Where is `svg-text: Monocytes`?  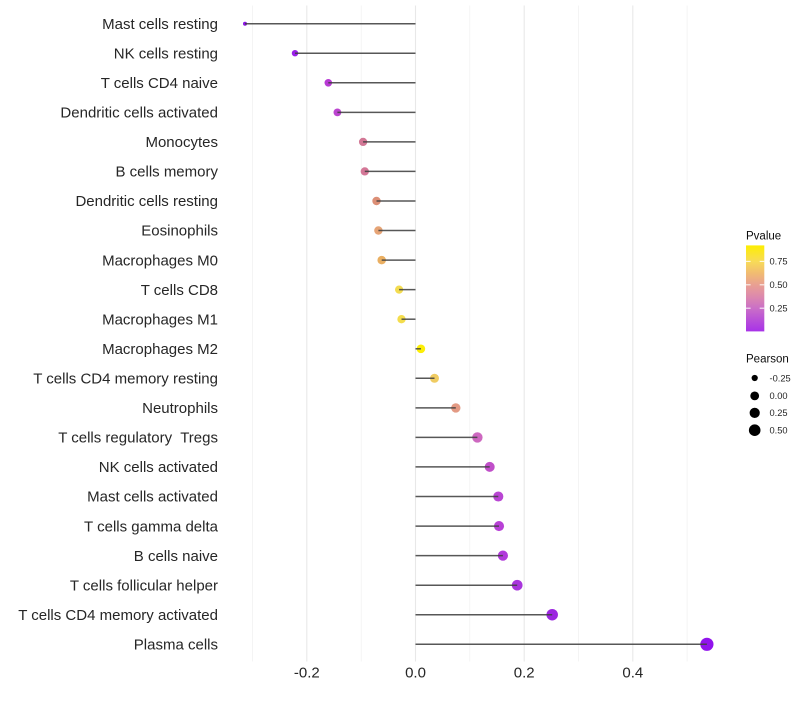 svg-text: Monocytes is located at coordinates (181, 142).